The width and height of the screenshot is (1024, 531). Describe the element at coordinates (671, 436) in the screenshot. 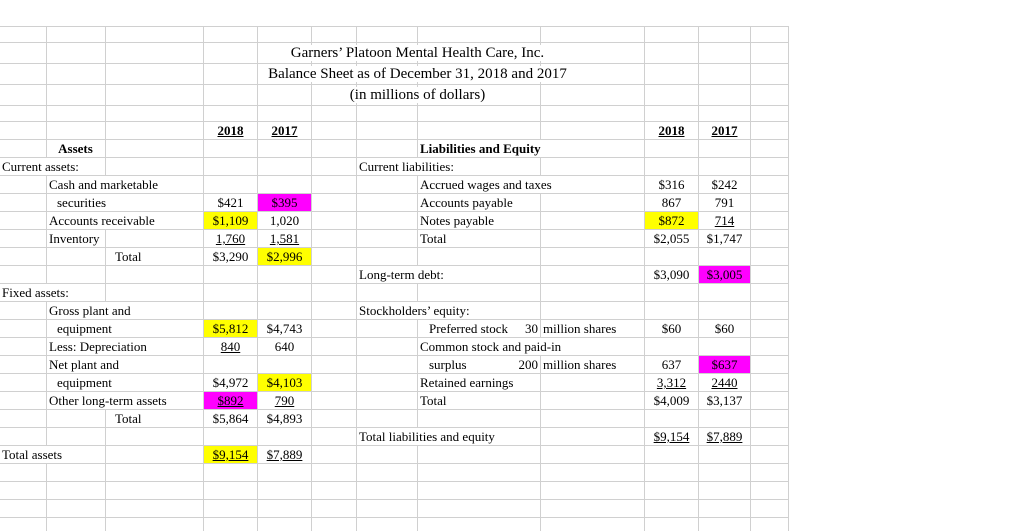

I see `cell-total-liabilities-equity-2018: $9,154` at that location.